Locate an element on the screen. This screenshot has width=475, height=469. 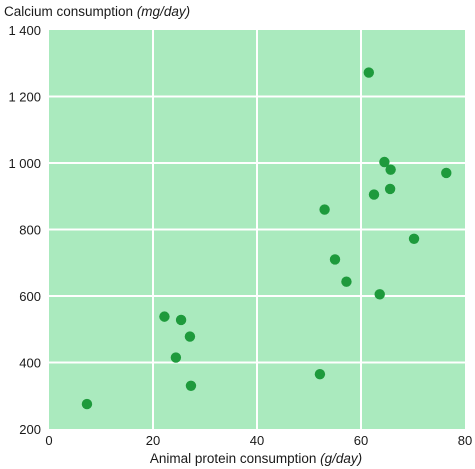
y-axis-tick-labels: 200 400 600 800 1 000 1 200 1 400 is located at coordinates (24, 230).